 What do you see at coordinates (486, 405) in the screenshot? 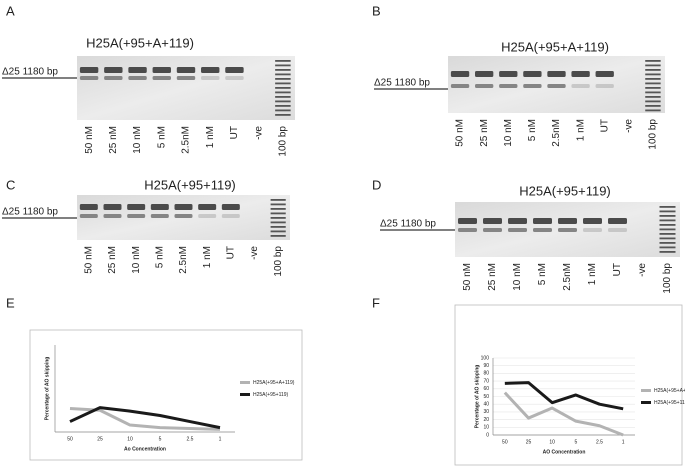
I see `y-tick-label: 40` at bounding box center [486, 405].